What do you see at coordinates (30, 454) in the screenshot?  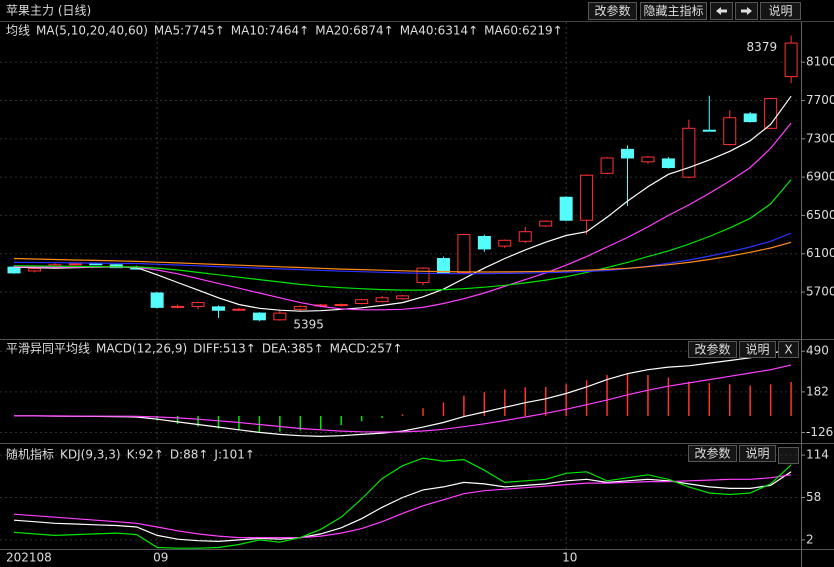 I see `legend-entry: 随机指标` at bounding box center [30, 454].